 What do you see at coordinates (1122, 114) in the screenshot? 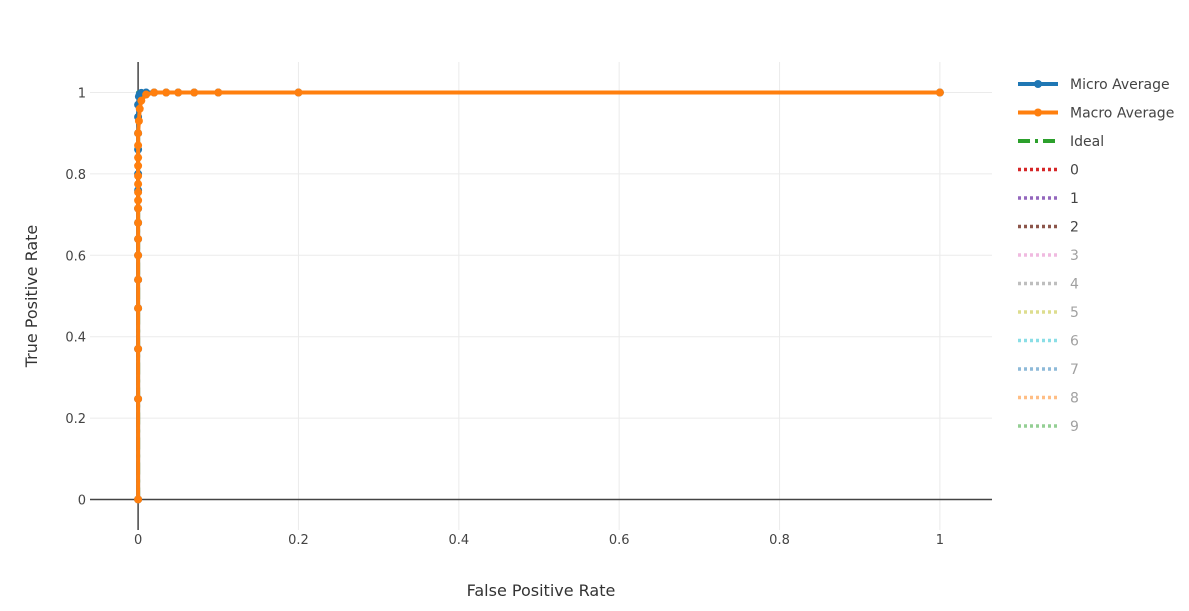
I see `legend-label: Macro Average` at bounding box center [1122, 114].